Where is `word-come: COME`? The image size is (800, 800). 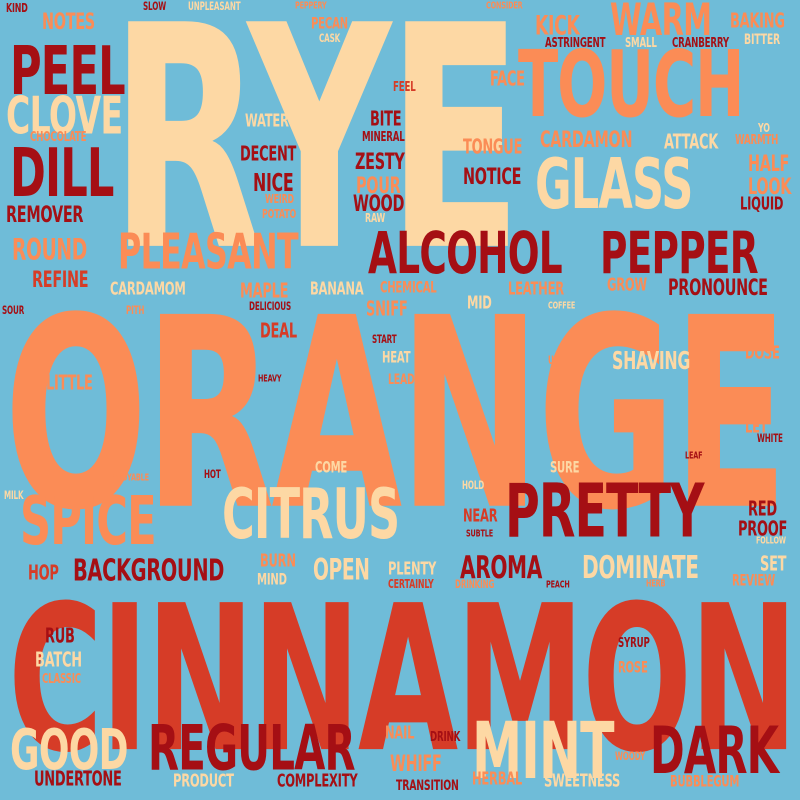
word-come: COME is located at coordinates (331, 467).